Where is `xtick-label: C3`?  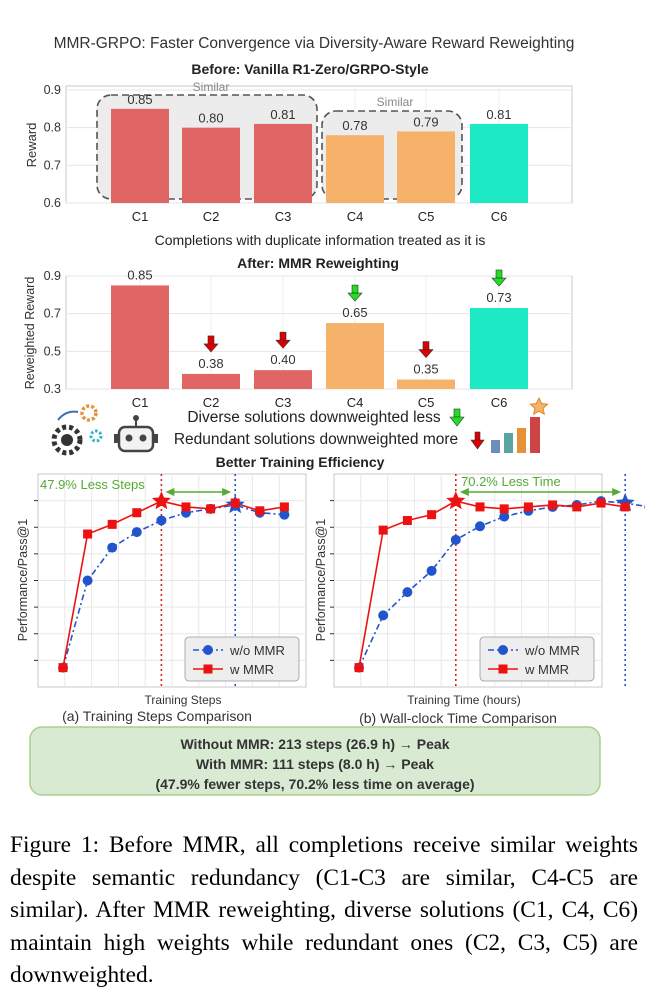
xtick-label: C3 is located at coordinates (283, 216).